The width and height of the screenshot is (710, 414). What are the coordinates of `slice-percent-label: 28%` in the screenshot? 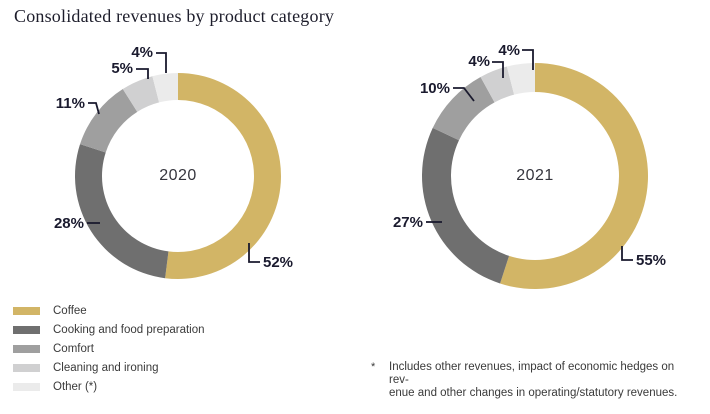 It's located at (69, 223).